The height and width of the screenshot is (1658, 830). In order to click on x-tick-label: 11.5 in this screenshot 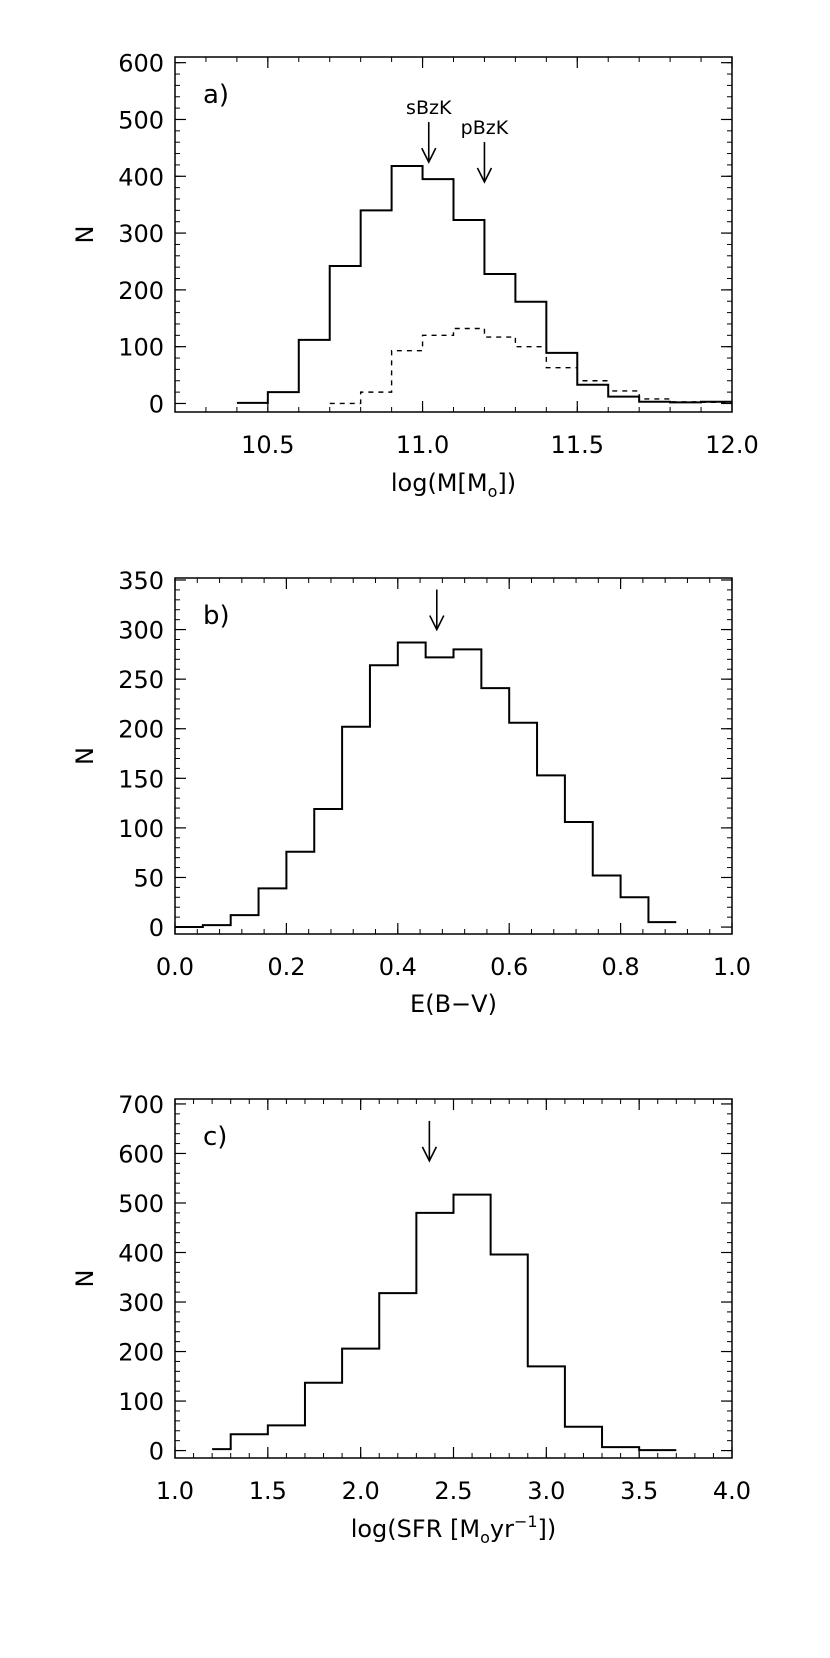, I will do `click(577, 445)`.